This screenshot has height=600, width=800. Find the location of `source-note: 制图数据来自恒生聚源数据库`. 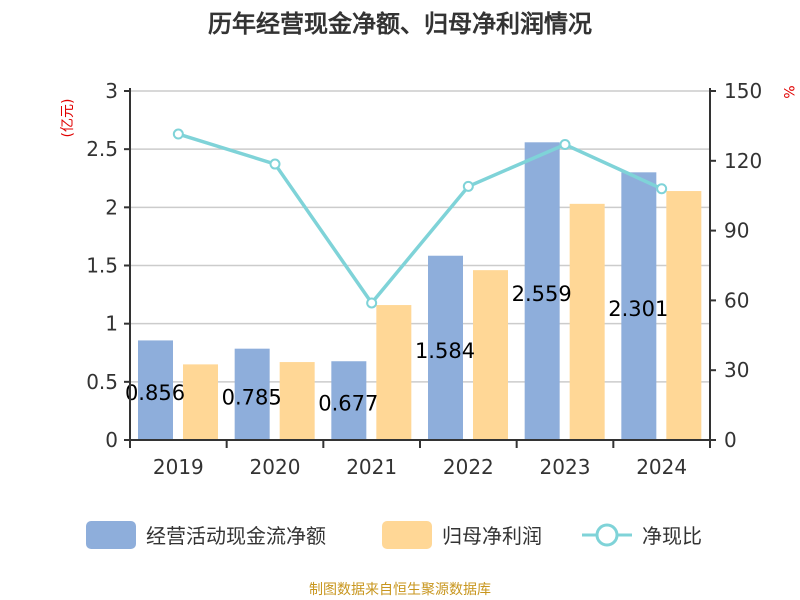

source-note: 制图数据来自恒生聚源数据库 is located at coordinates (400, 590).